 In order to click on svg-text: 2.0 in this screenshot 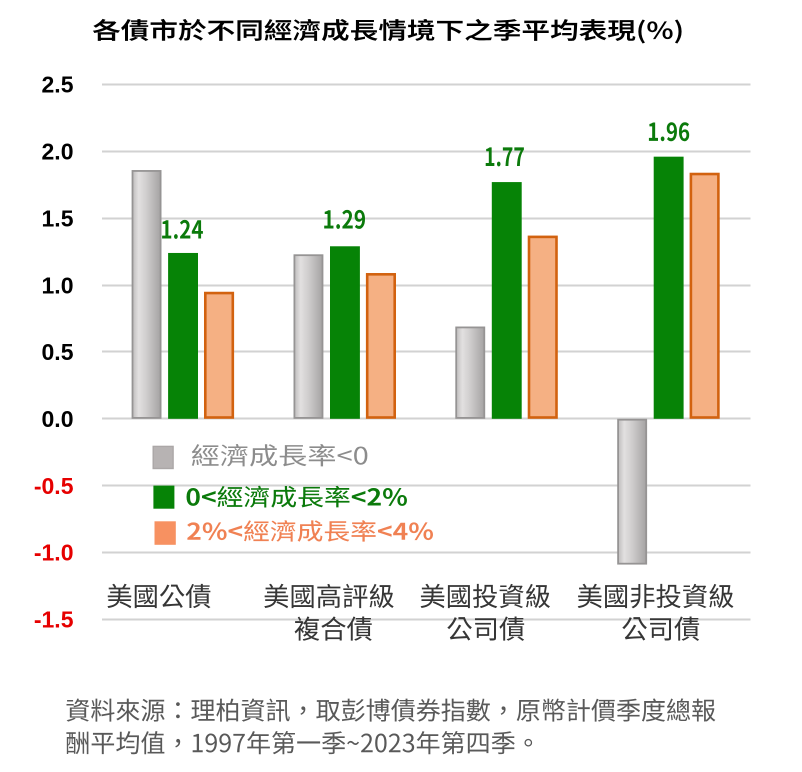, I will do `click(58, 152)`.